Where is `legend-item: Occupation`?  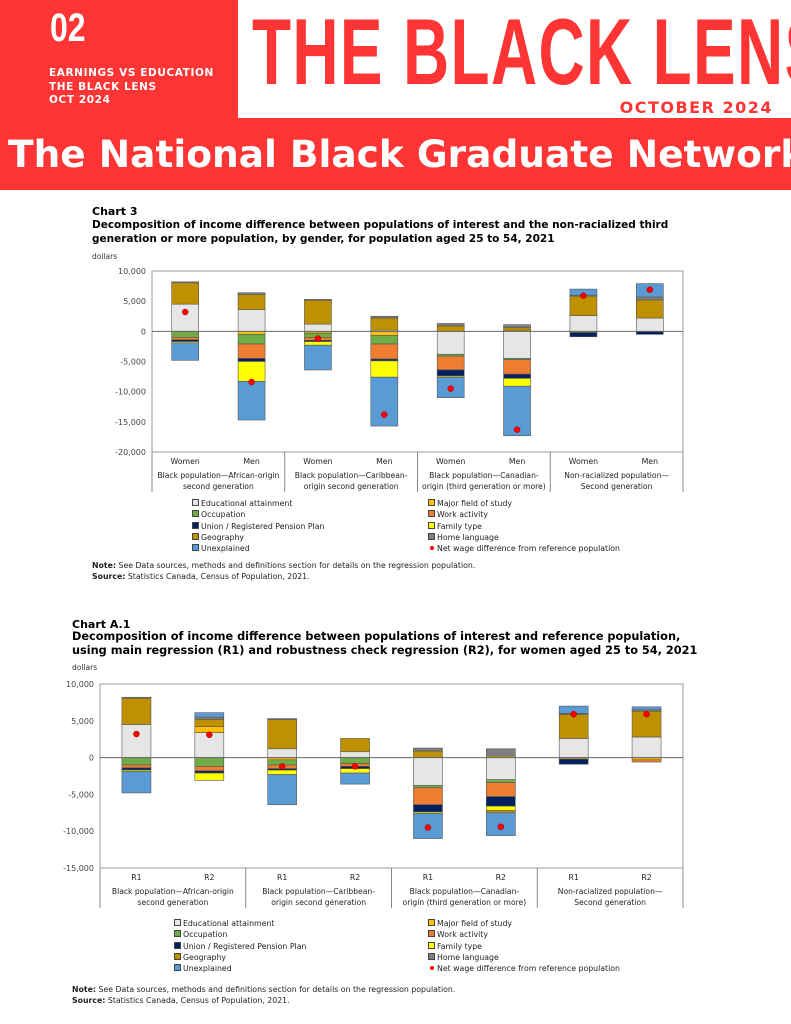 legend-item: Occupation is located at coordinates (200, 935).